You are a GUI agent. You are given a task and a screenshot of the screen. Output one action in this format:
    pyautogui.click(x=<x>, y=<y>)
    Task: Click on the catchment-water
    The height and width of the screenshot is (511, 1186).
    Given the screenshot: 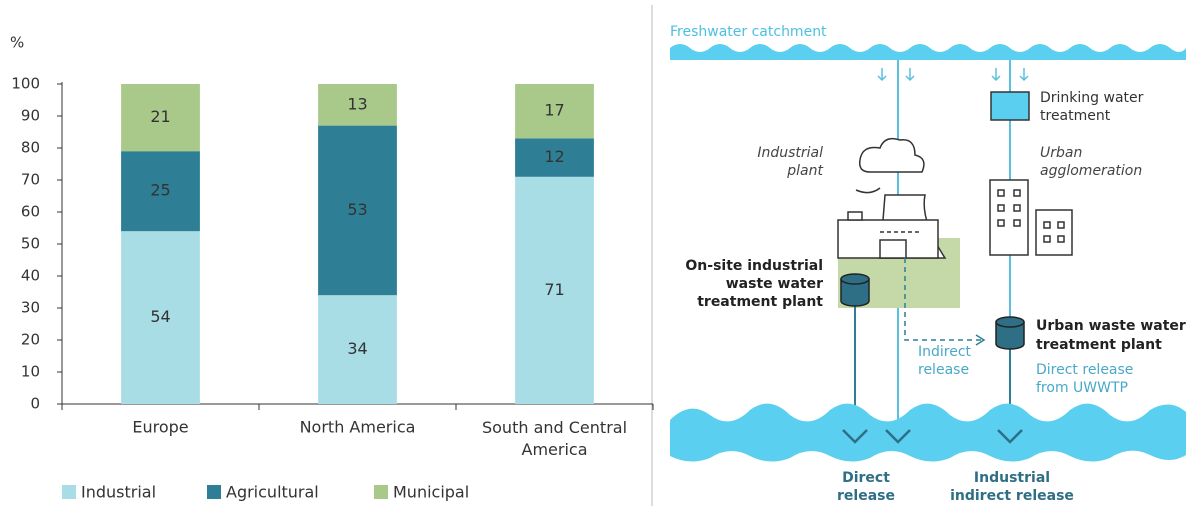 What is the action you would take?
    pyautogui.click(x=928, y=52)
    